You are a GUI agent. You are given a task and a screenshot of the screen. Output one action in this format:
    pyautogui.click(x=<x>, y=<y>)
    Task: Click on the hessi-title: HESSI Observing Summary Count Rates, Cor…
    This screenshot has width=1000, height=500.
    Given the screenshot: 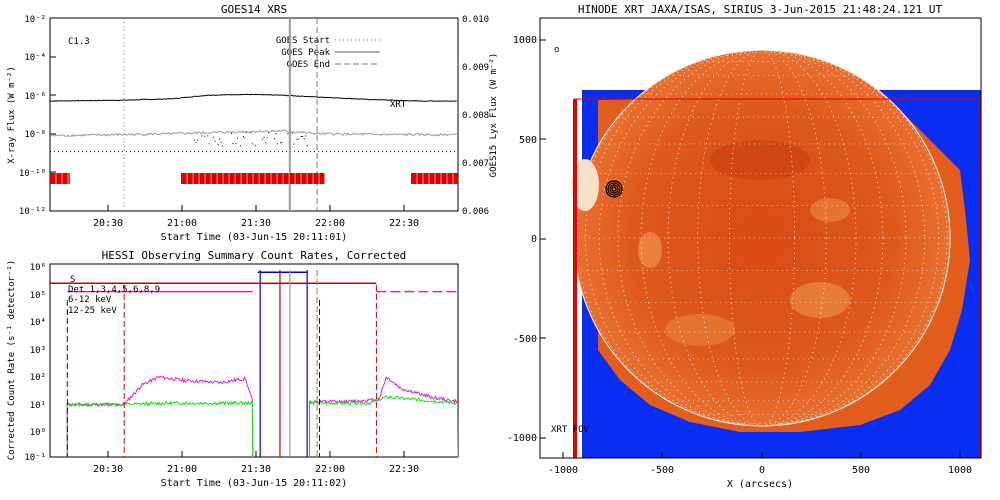 What is the action you would take?
    pyautogui.click(x=254, y=255)
    